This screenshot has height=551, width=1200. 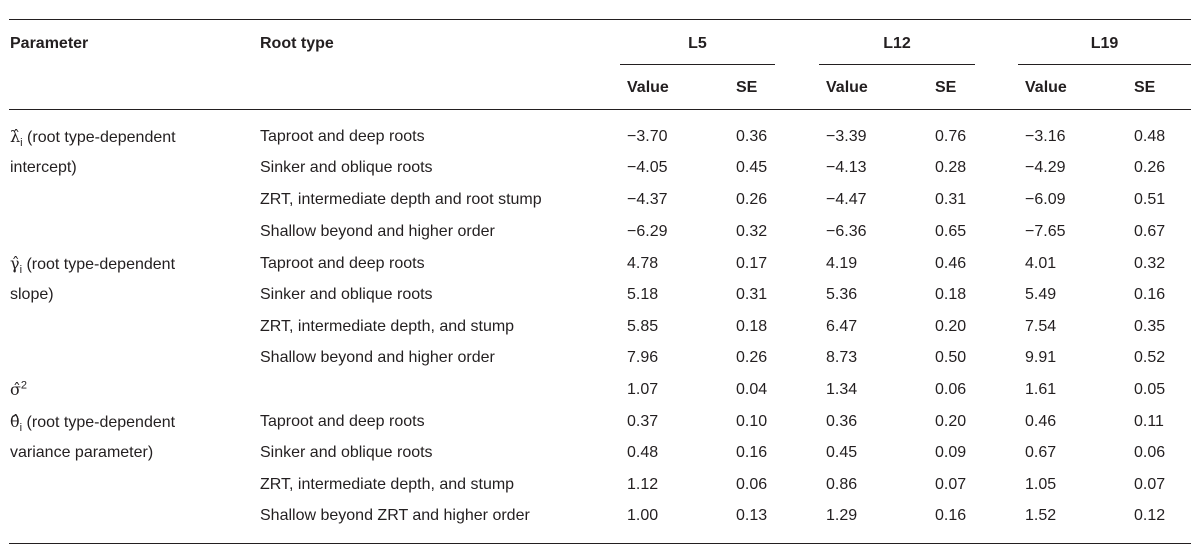 What do you see at coordinates (377, 357) in the screenshot?
I see `root-type-cell: Shallow beyond and higher order` at bounding box center [377, 357].